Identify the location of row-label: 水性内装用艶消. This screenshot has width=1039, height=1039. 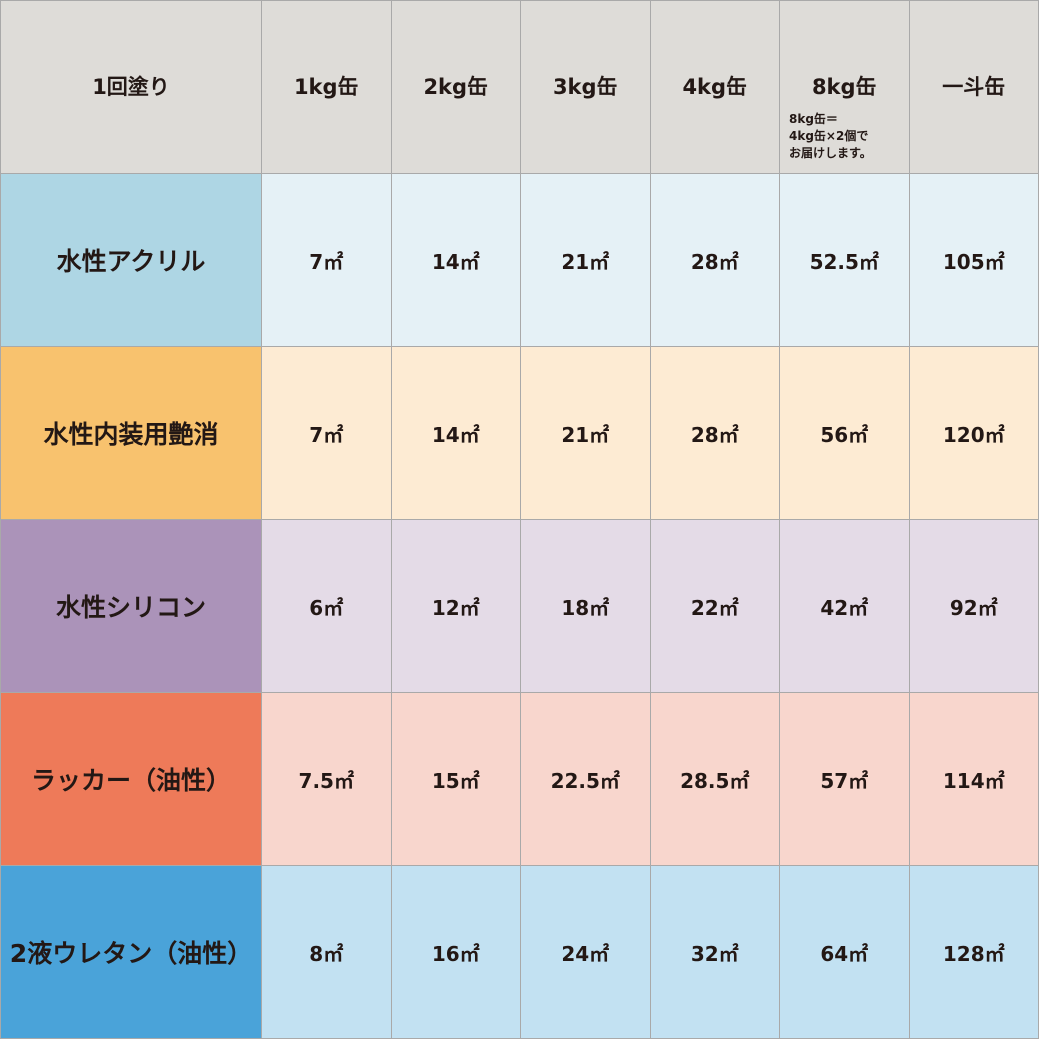
(131, 433).